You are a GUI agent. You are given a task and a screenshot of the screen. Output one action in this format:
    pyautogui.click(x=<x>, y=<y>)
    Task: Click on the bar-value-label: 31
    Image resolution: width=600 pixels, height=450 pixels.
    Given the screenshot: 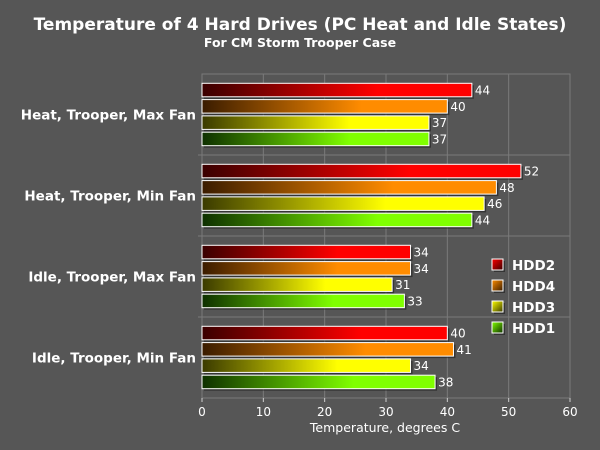 What is the action you would take?
    pyautogui.click(x=402, y=285)
    